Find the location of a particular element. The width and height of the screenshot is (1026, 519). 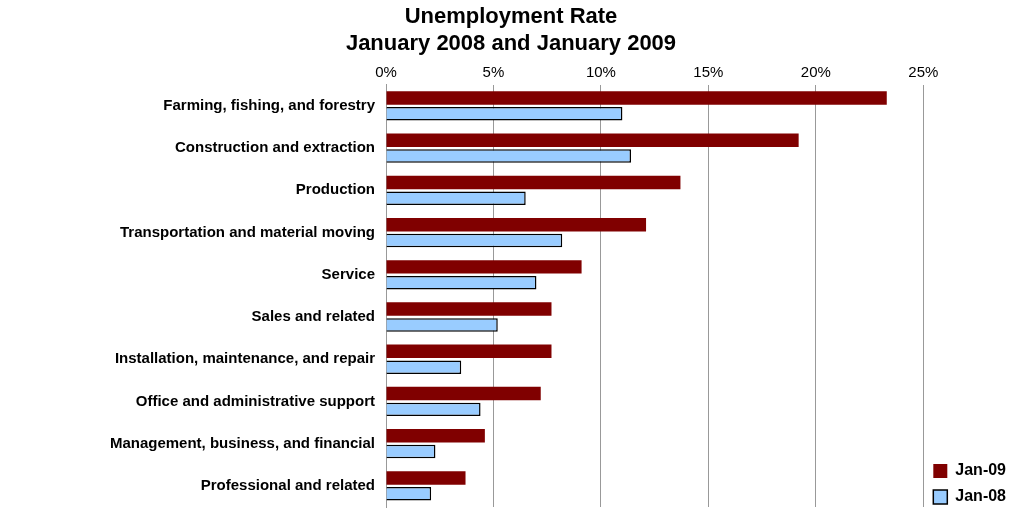

legend-label: Jan-08 is located at coordinates (981, 496).